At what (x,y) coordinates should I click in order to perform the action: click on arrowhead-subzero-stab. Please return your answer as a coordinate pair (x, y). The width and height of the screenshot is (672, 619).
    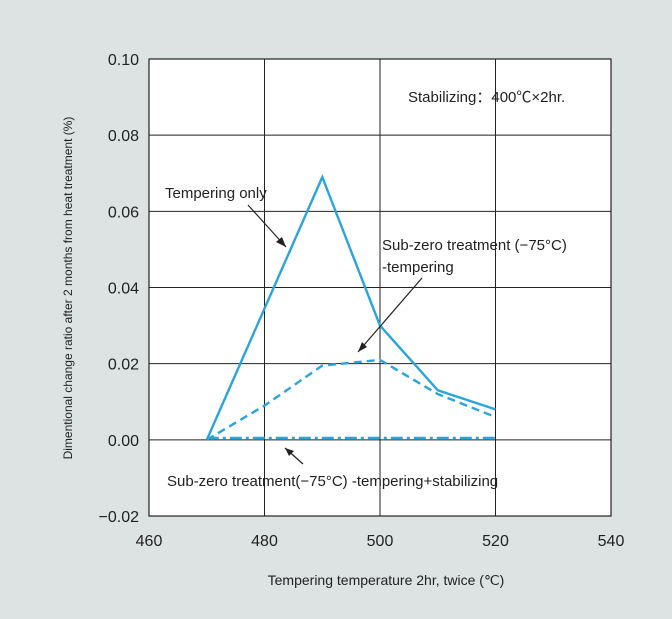
    Looking at the image, I should click on (289, 452).